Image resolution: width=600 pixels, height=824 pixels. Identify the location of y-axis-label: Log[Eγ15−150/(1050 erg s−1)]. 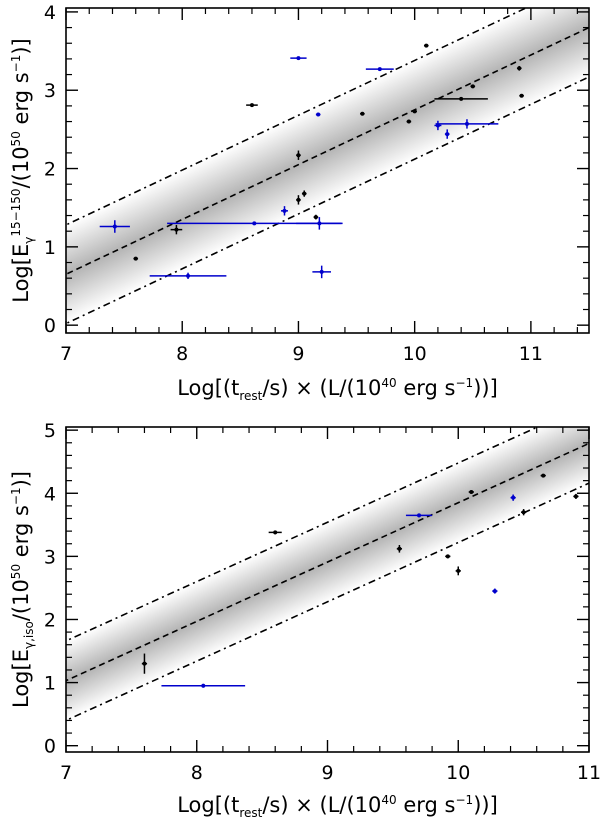
(22, 170).